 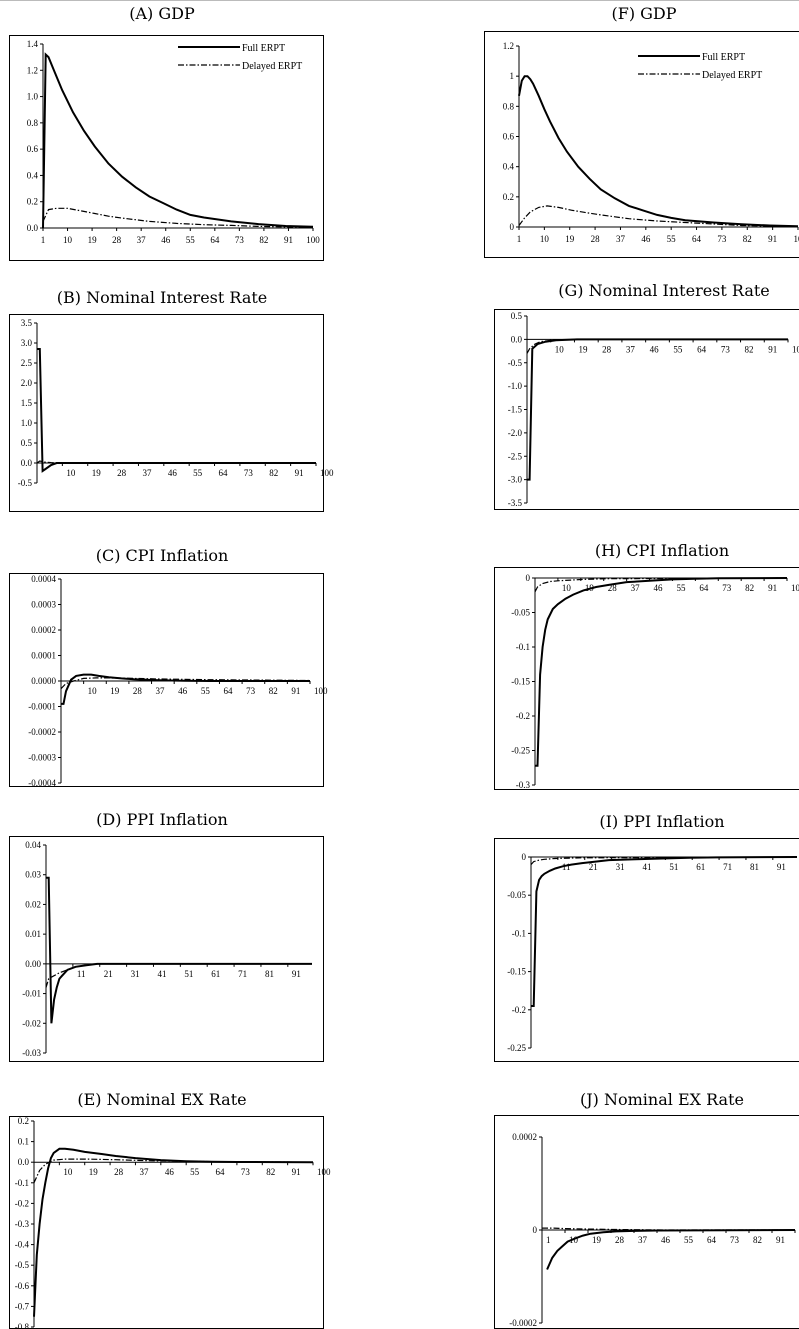 What do you see at coordinates (27, 363) in the screenshot?
I see `y-tick-label: 2.5` at bounding box center [27, 363].